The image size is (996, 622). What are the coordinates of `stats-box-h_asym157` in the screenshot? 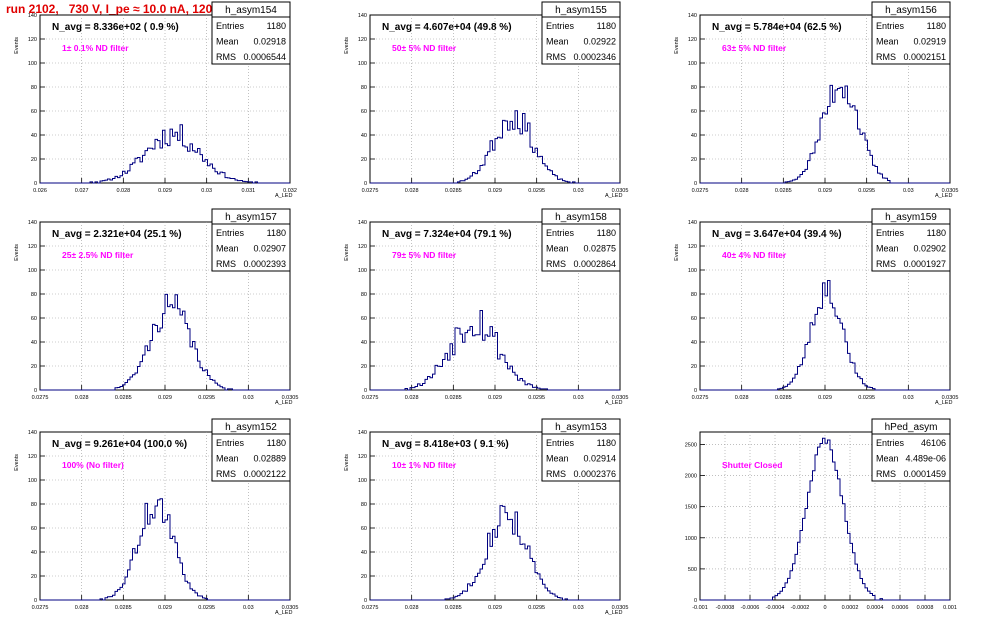 It's located at (251, 240).